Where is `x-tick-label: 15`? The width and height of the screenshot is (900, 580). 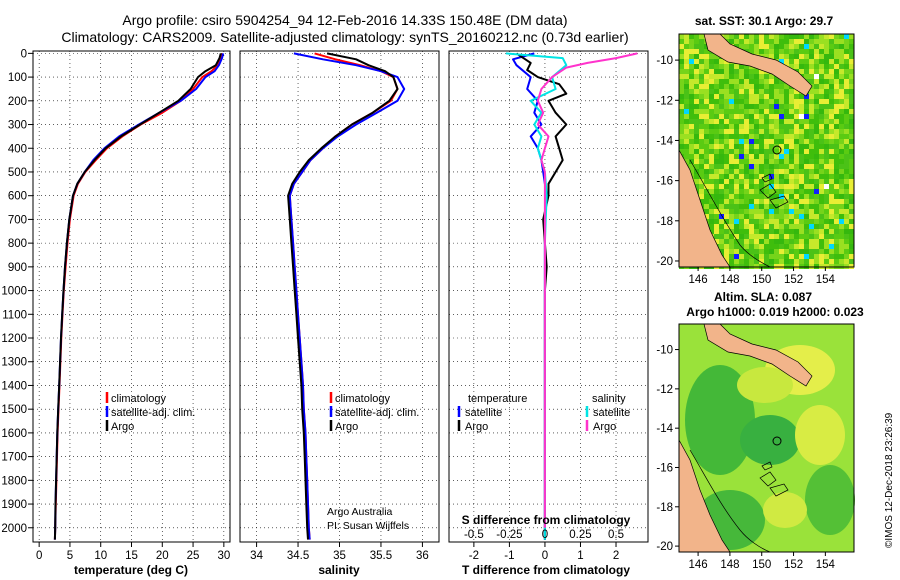
x-tick-label: 15 is located at coordinates (131, 556).